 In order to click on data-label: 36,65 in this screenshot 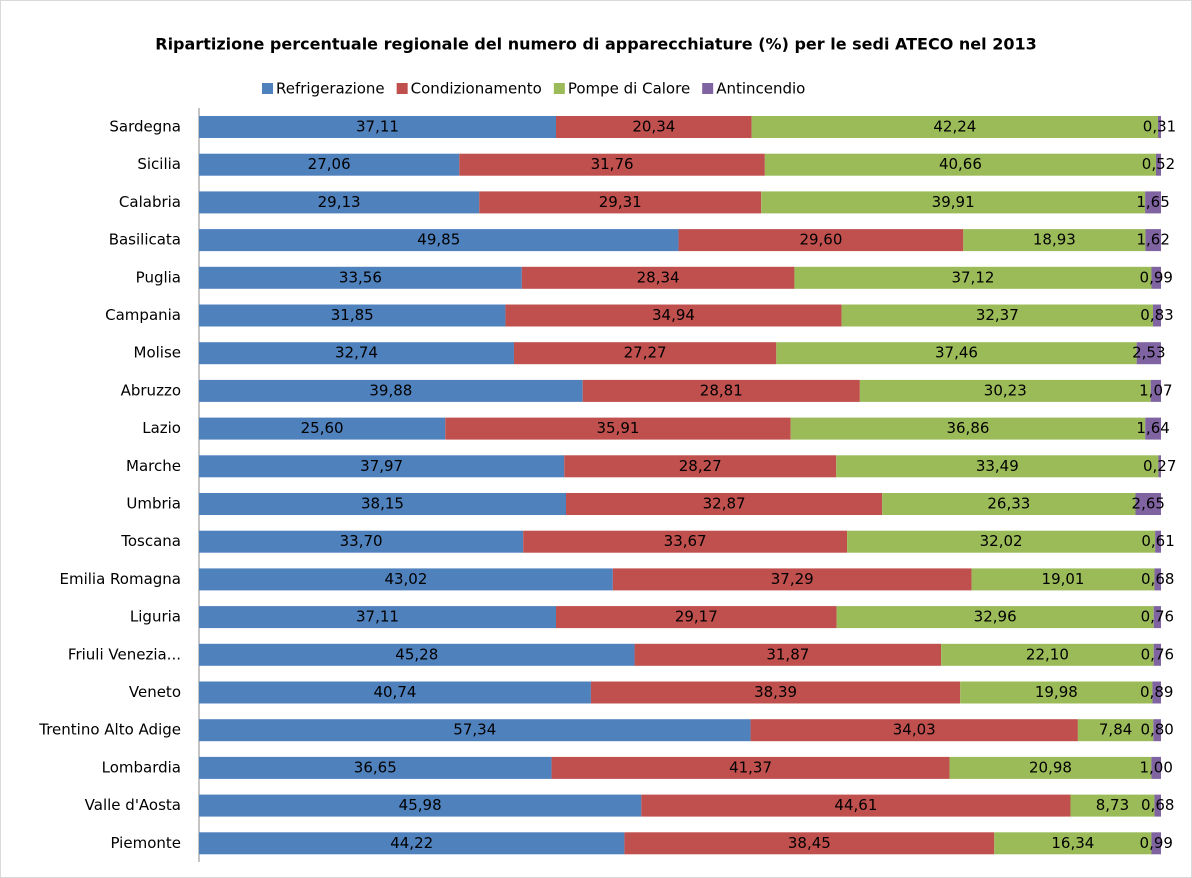, I will do `click(375, 767)`.